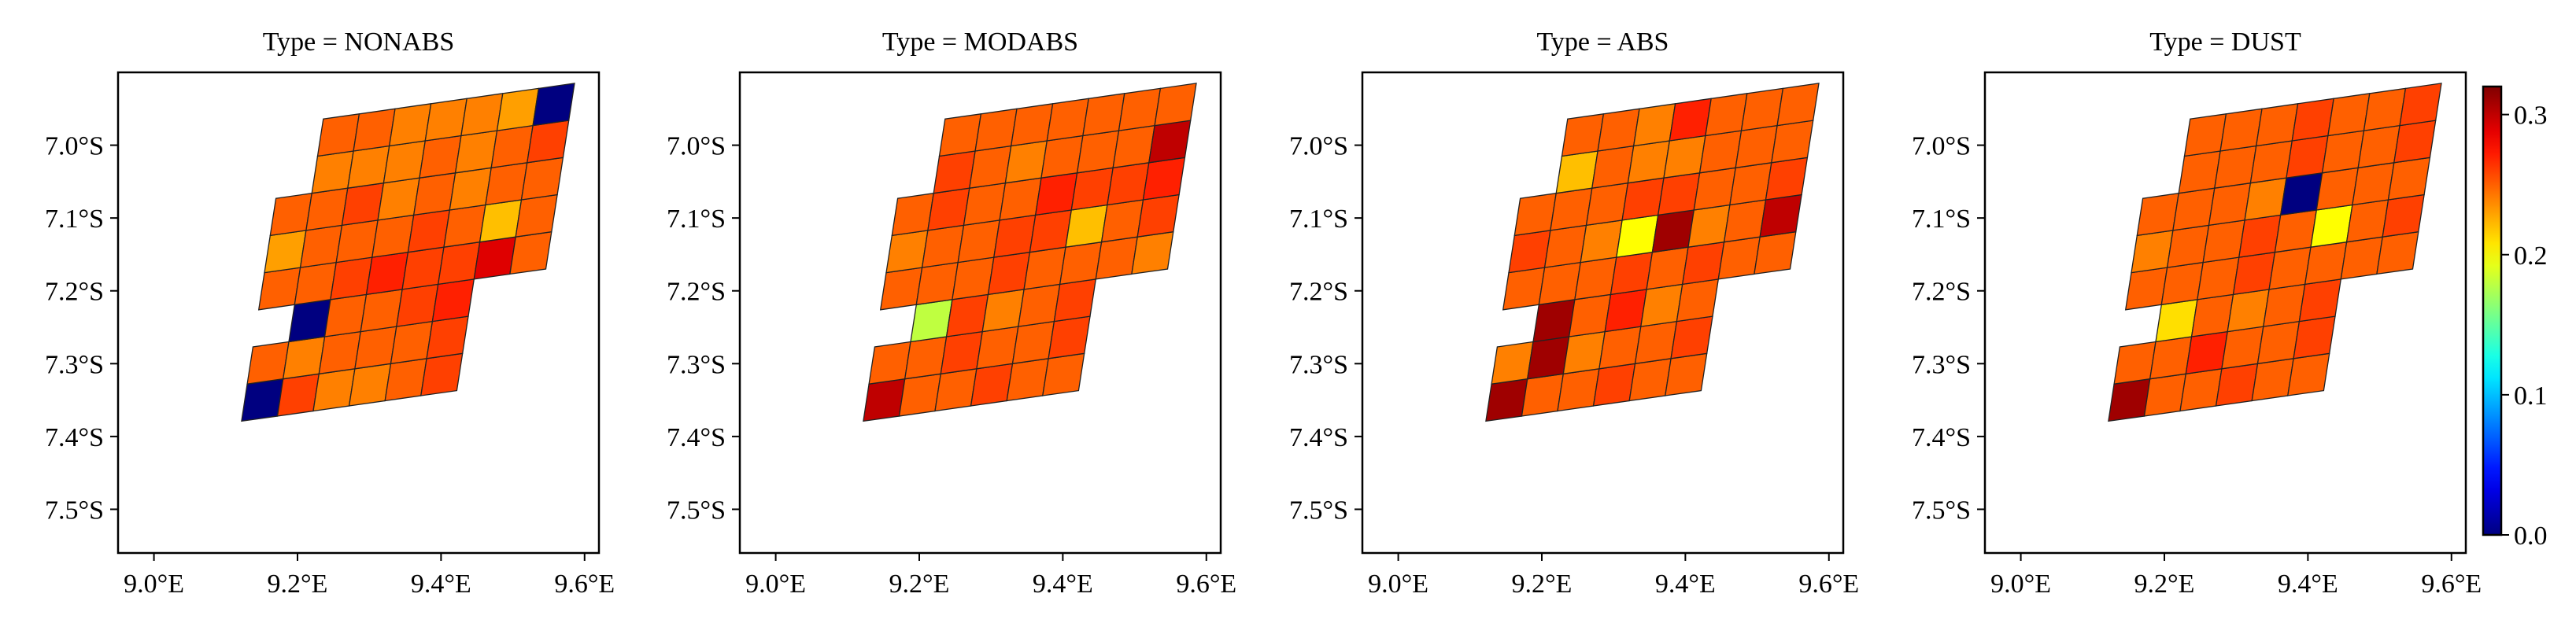 The image size is (2576, 623). What do you see at coordinates (358, 43) in the screenshot?
I see `panel-title: Type = NONABS` at bounding box center [358, 43].